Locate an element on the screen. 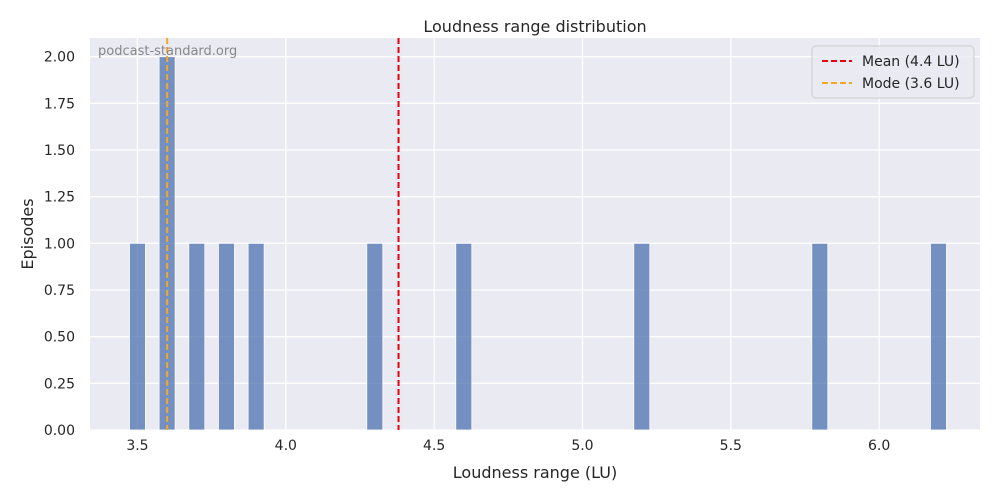 This screenshot has height=500, width=1000. y-tick-label: 0.00 is located at coordinates (59, 431).